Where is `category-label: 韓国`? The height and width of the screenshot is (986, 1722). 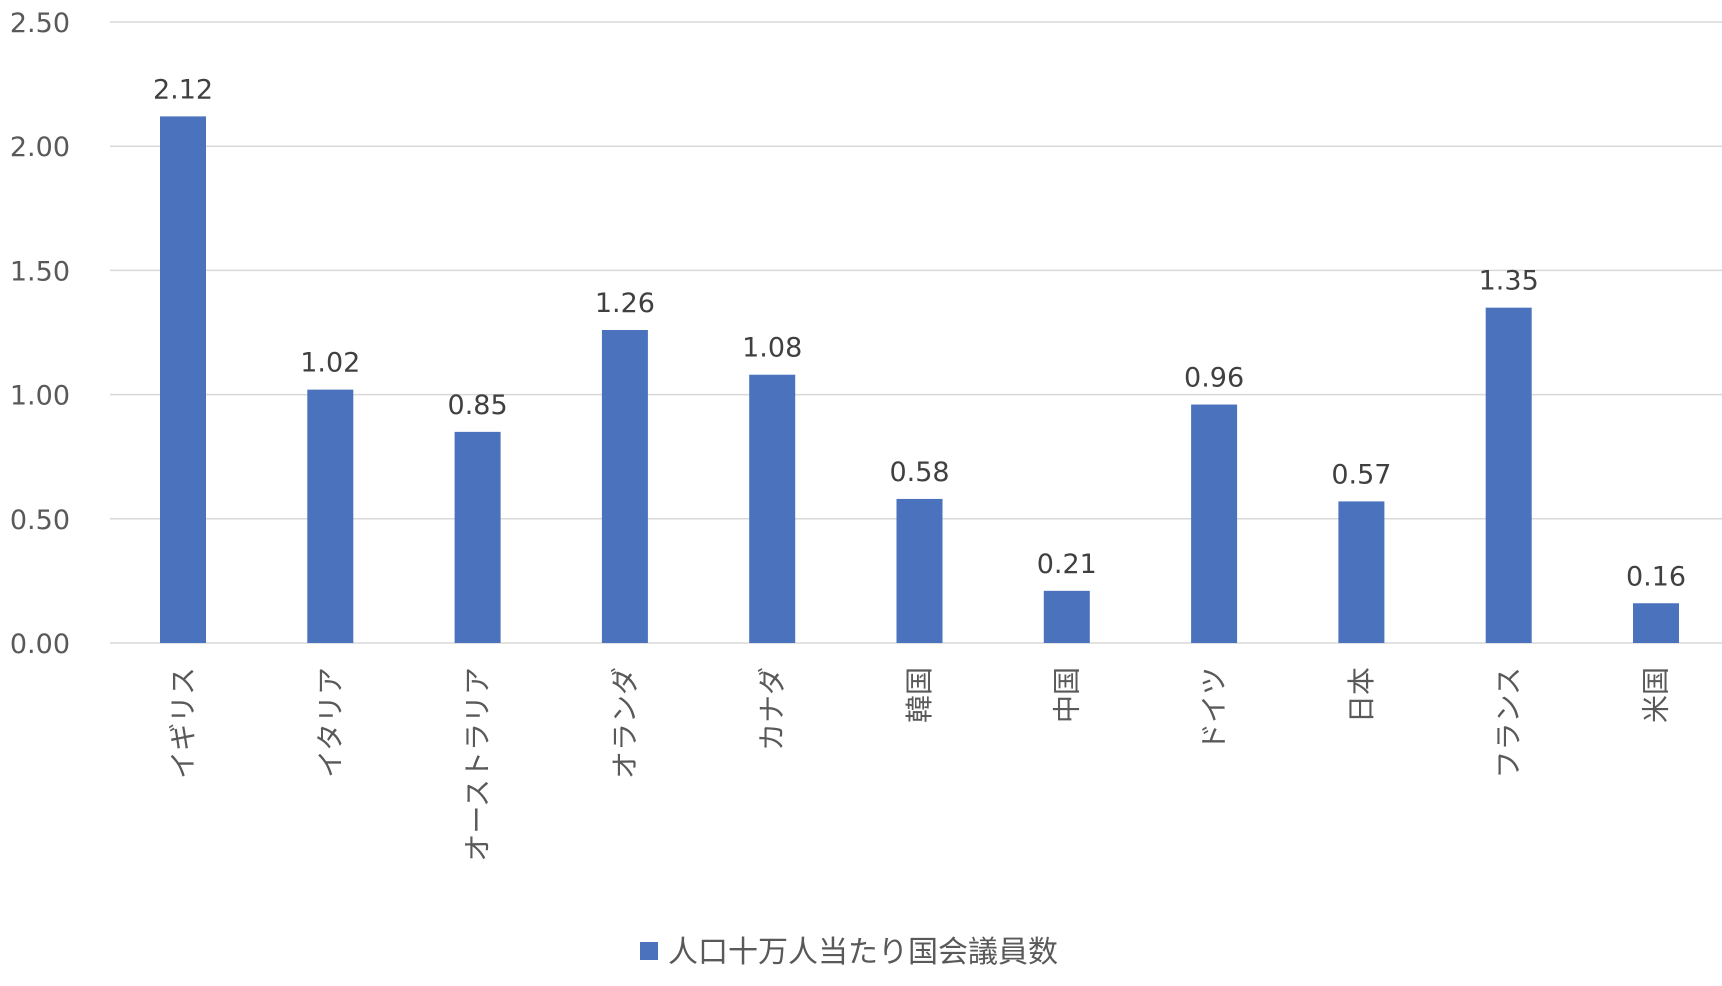
category-label: 韓国 is located at coordinates (919, 695).